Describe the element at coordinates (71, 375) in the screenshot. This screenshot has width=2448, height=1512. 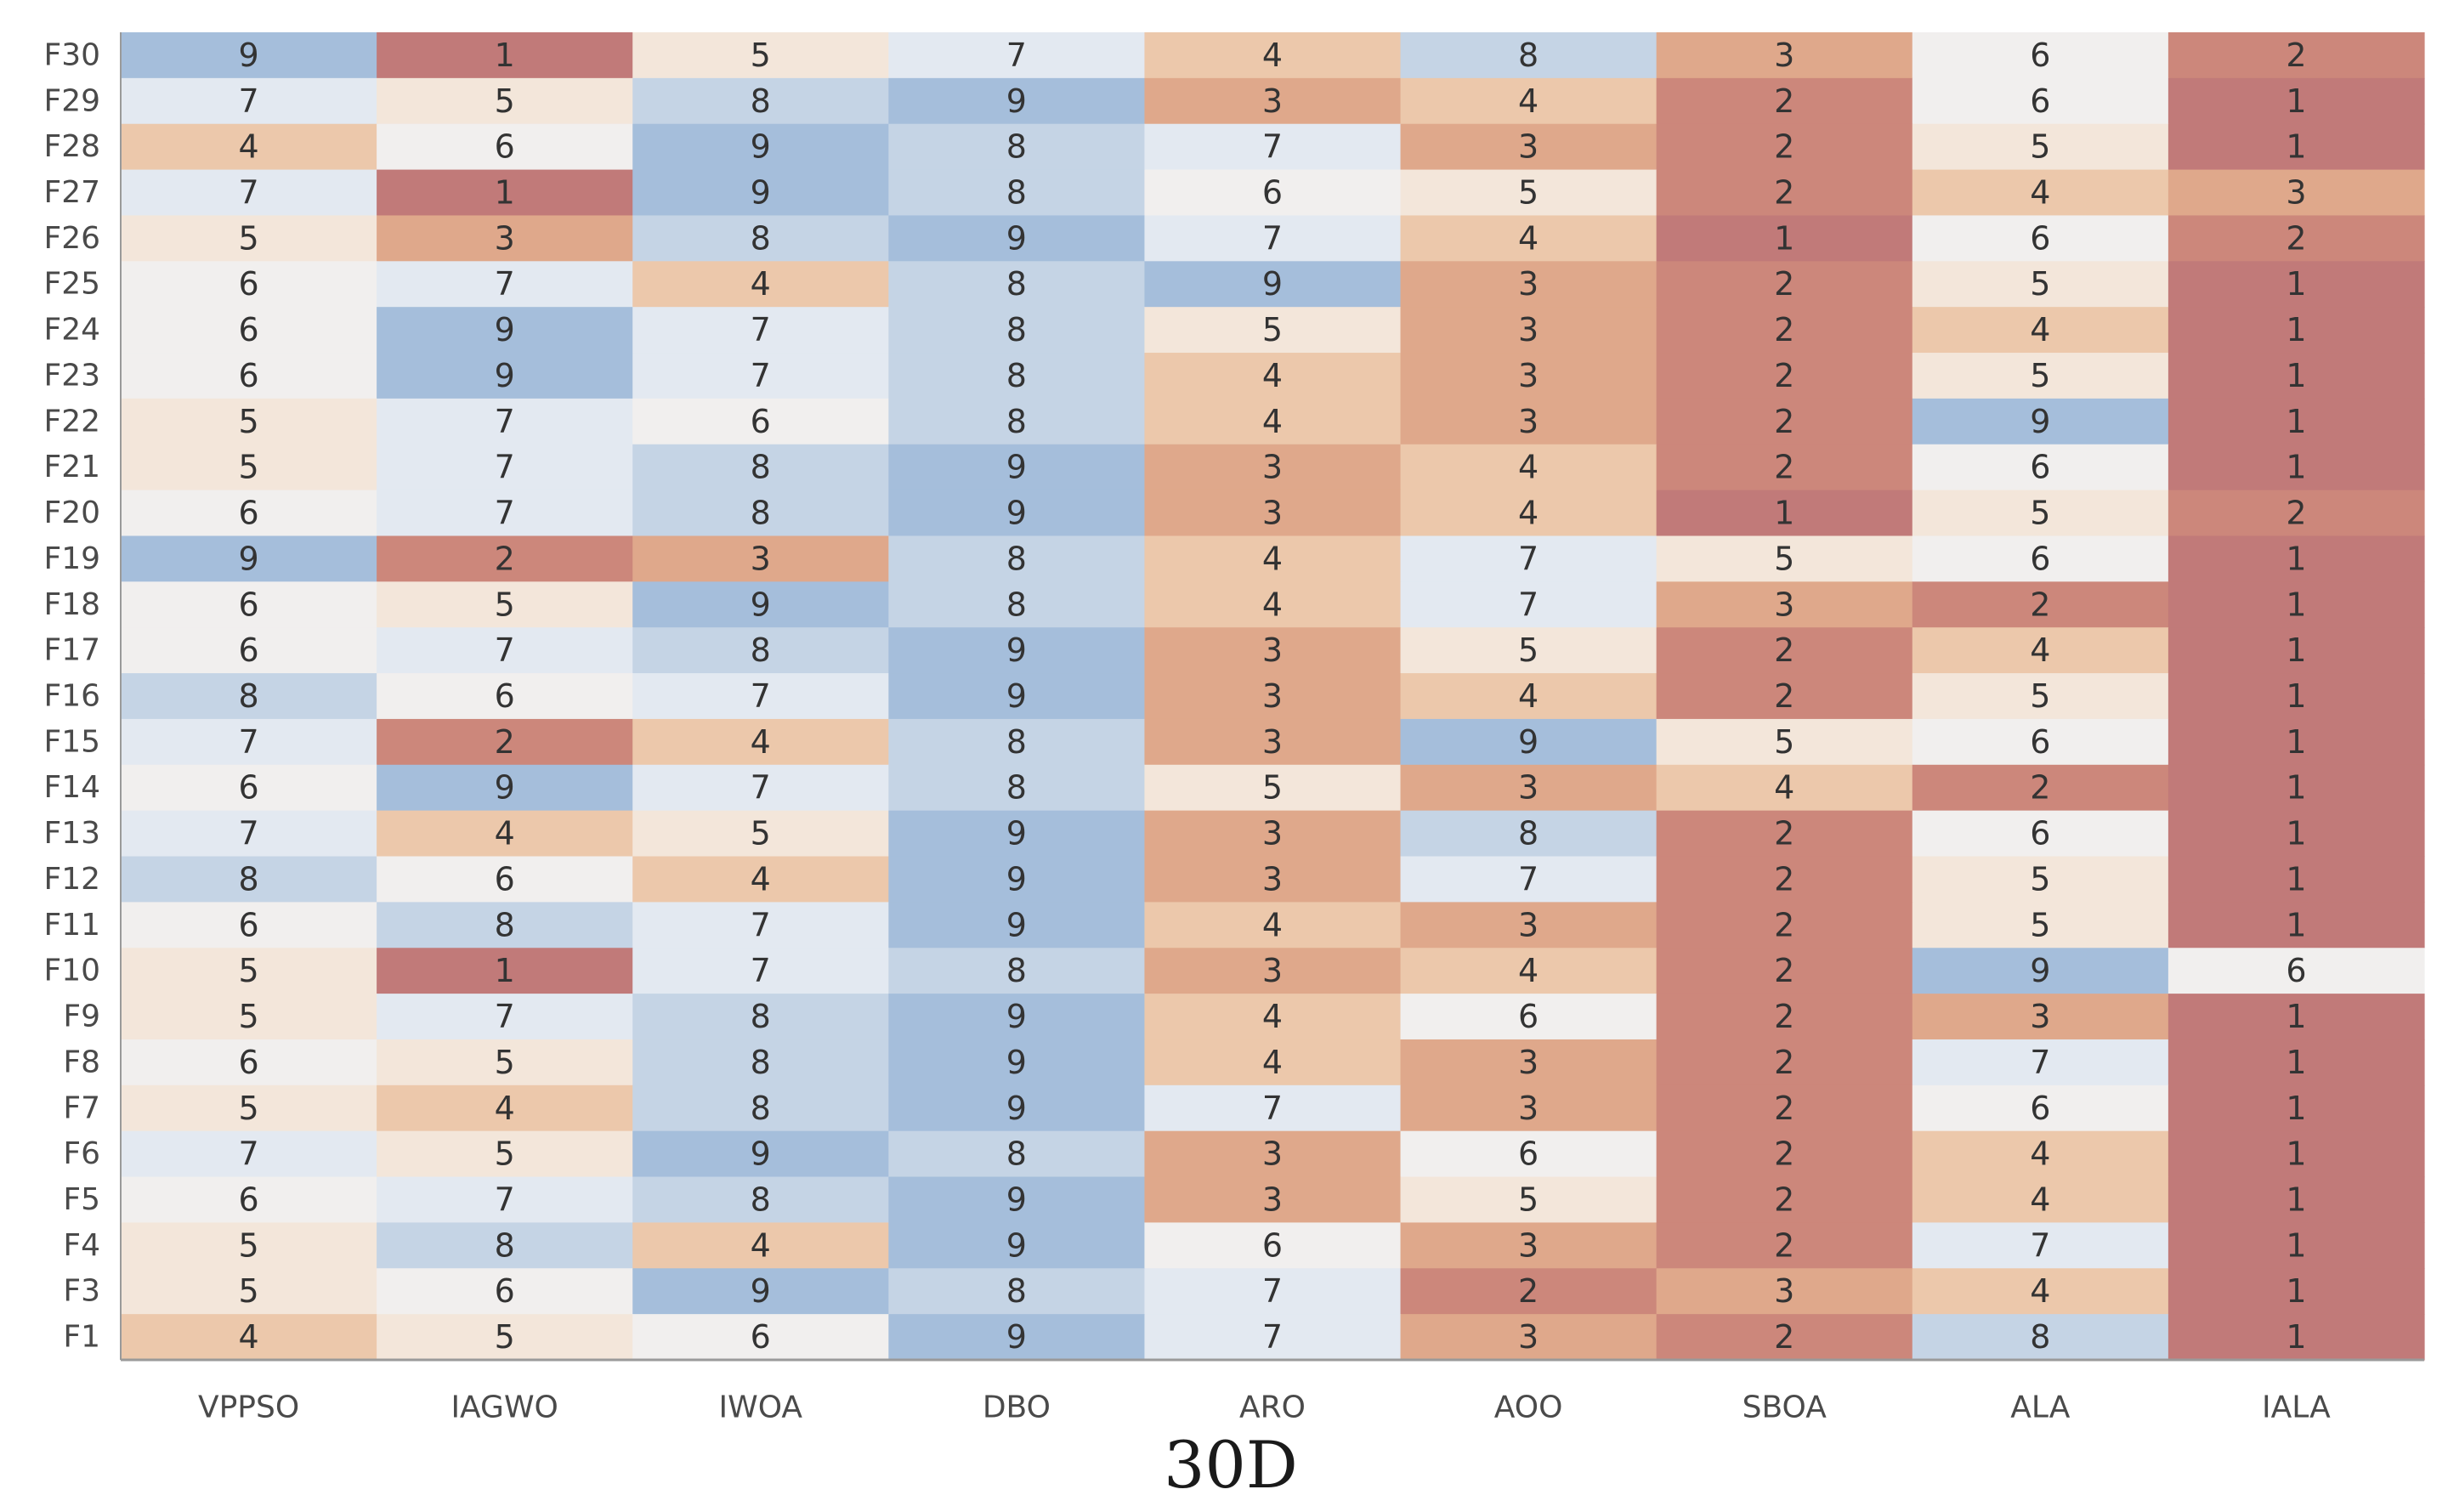
I see `row-tick-label: F23` at that location.